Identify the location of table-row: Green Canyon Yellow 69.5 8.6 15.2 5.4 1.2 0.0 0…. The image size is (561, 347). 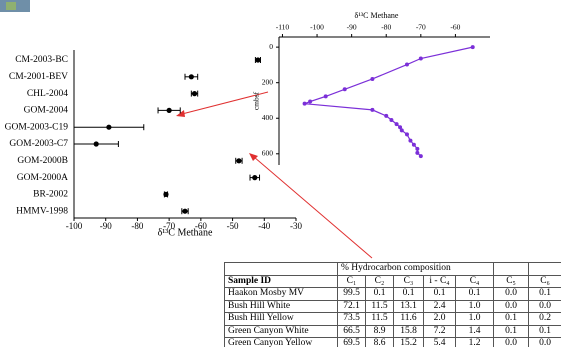
(392, 342).